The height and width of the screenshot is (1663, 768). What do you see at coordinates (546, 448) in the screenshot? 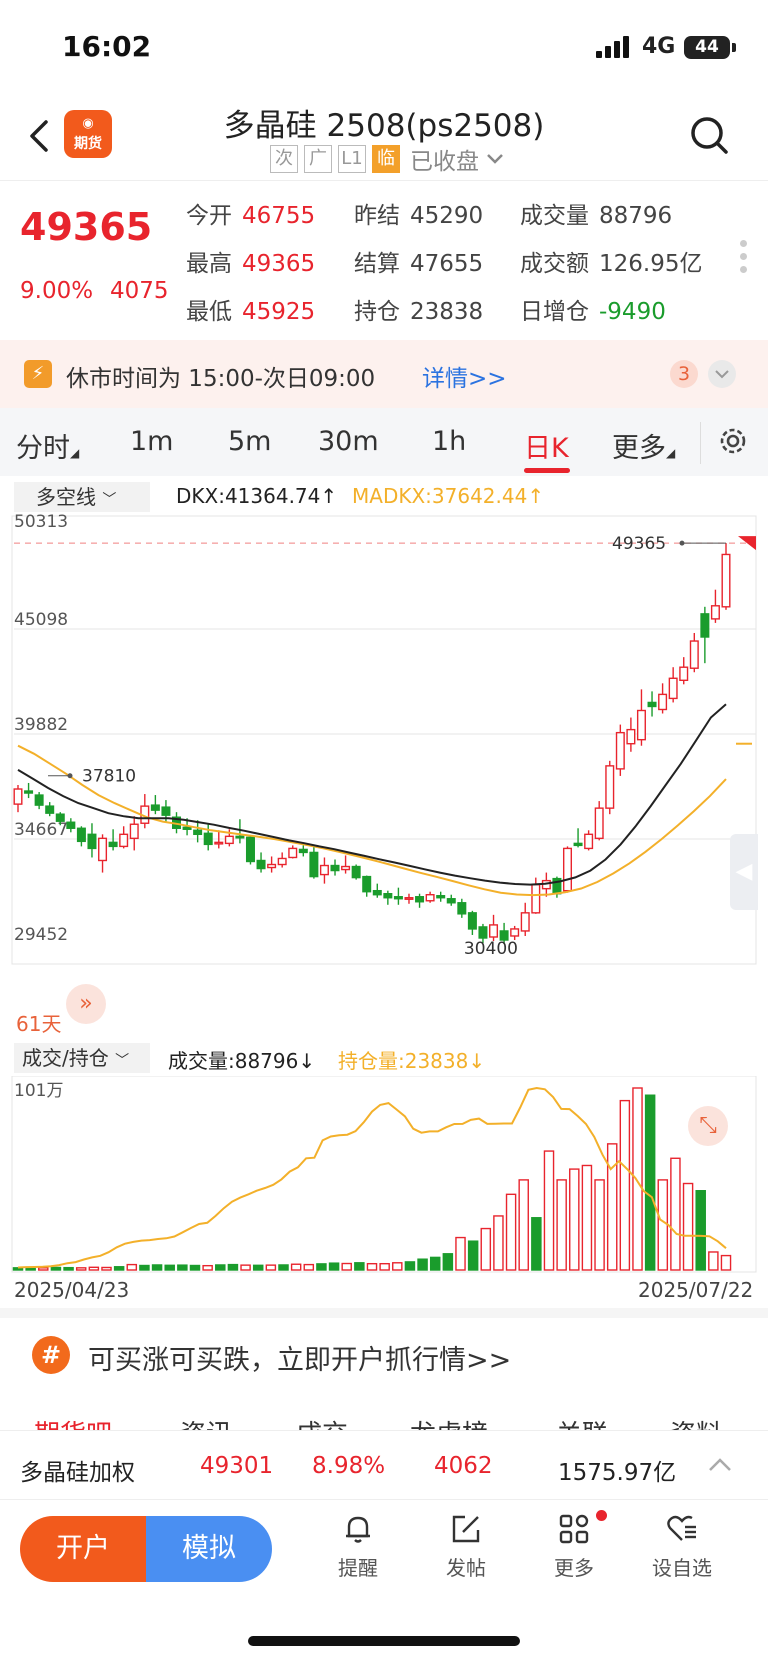
I see `tab-daily: 日K` at bounding box center [546, 448].